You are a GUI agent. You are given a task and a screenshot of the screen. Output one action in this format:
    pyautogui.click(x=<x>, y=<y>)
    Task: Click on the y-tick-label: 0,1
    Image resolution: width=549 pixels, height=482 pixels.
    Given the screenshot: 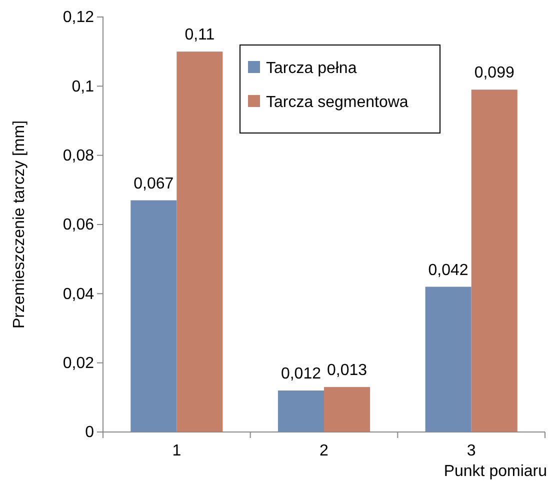 What is the action you would take?
    pyautogui.click(x=83, y=87)
    